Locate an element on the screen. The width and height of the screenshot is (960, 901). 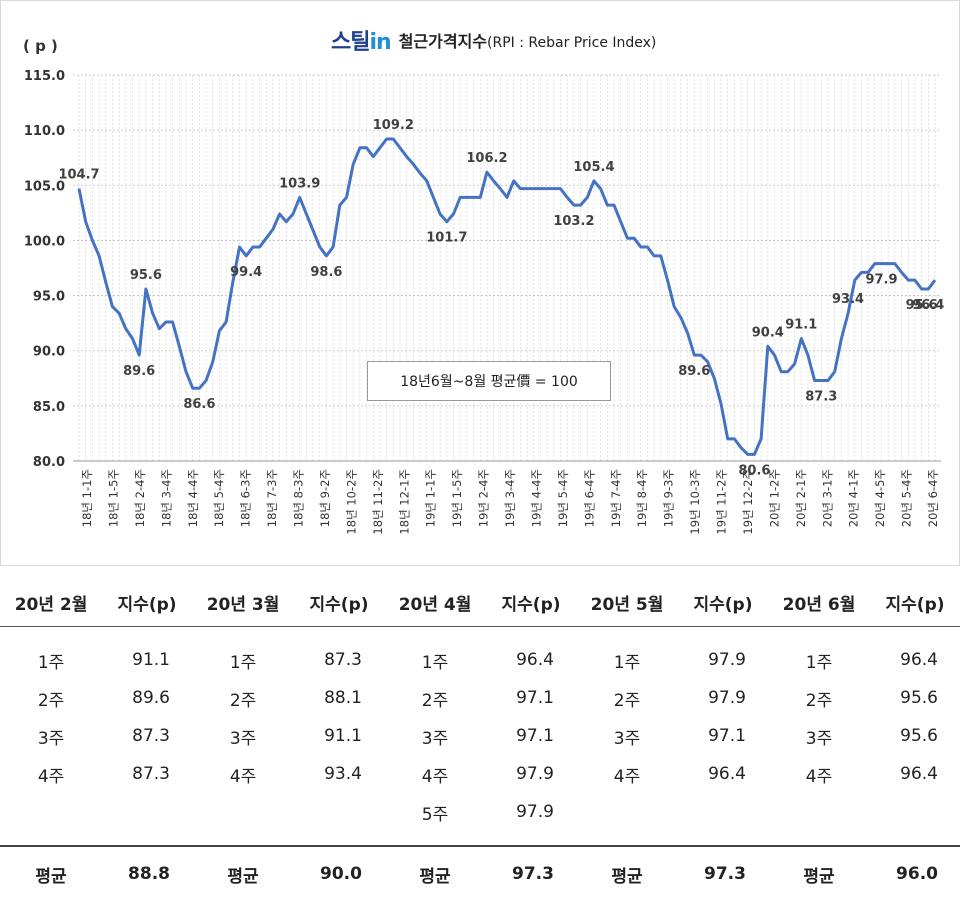
y-axis-unit: ( p ) is located at coordinates (40, 46).